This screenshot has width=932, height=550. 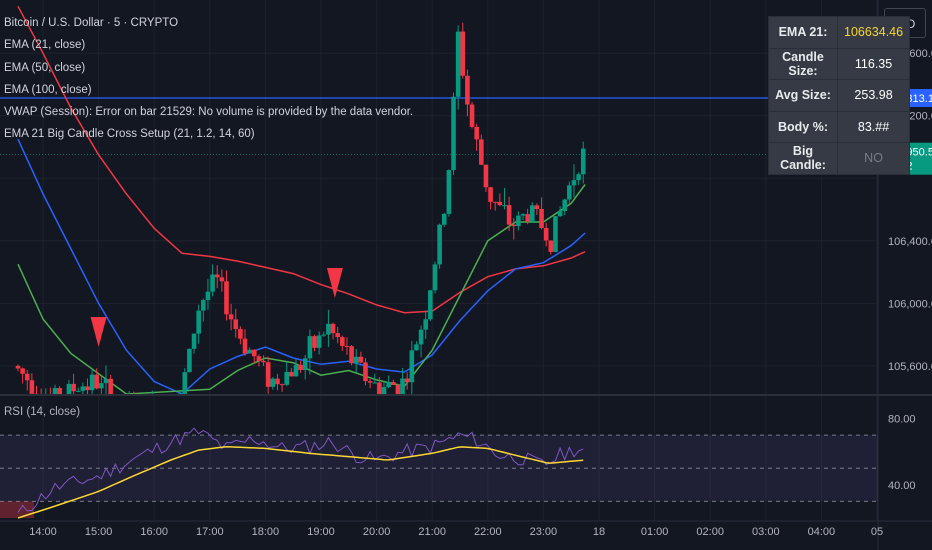 I want to click on table-value: 253.98, so click(x=873, y=95).